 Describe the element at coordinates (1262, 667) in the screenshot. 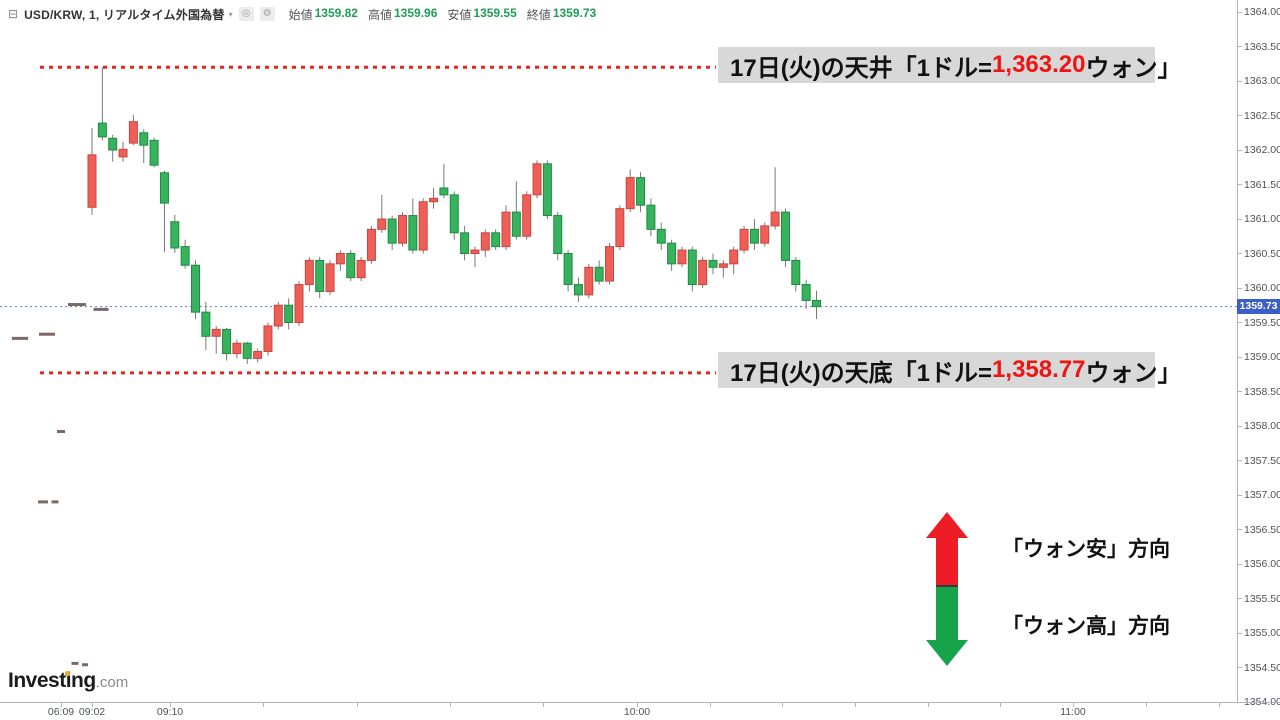

I see `price-axis-label: 1354.50` at that location.